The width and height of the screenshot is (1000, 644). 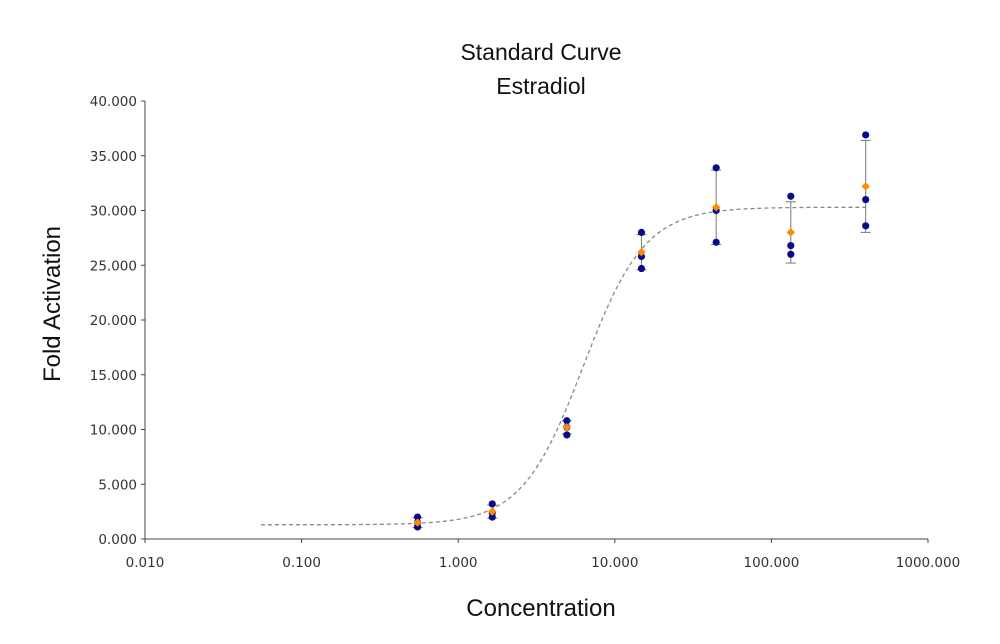 What do you see at coordinates (540, 52) in the screenshot?
I see `chart-title: Standard Curve` at bounding box center [540, 52].